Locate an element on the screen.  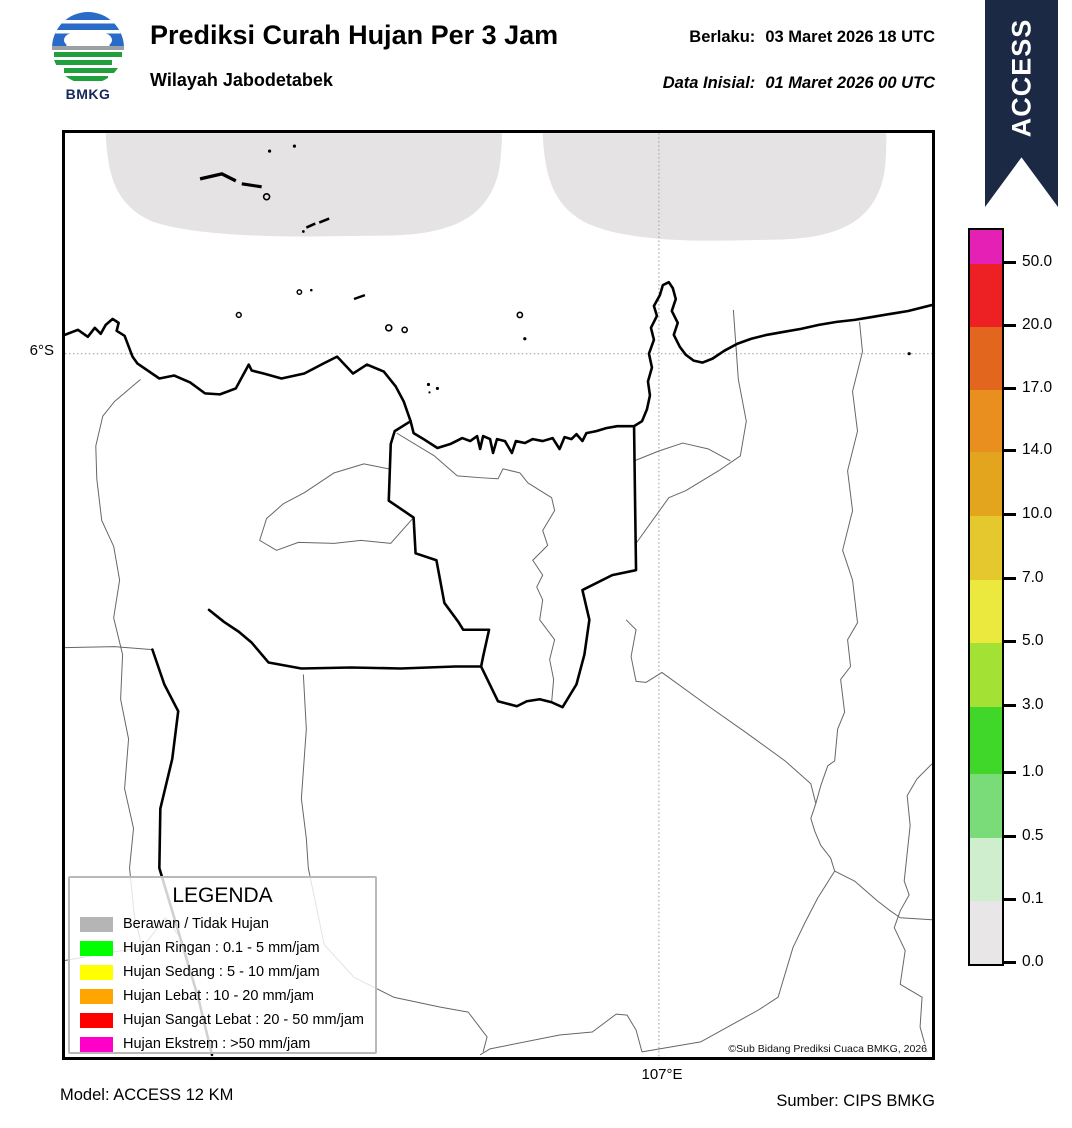
legend-label: Hujan Ringan : 0.1 - 5 mm/jam is located at coordinates (221, 948).